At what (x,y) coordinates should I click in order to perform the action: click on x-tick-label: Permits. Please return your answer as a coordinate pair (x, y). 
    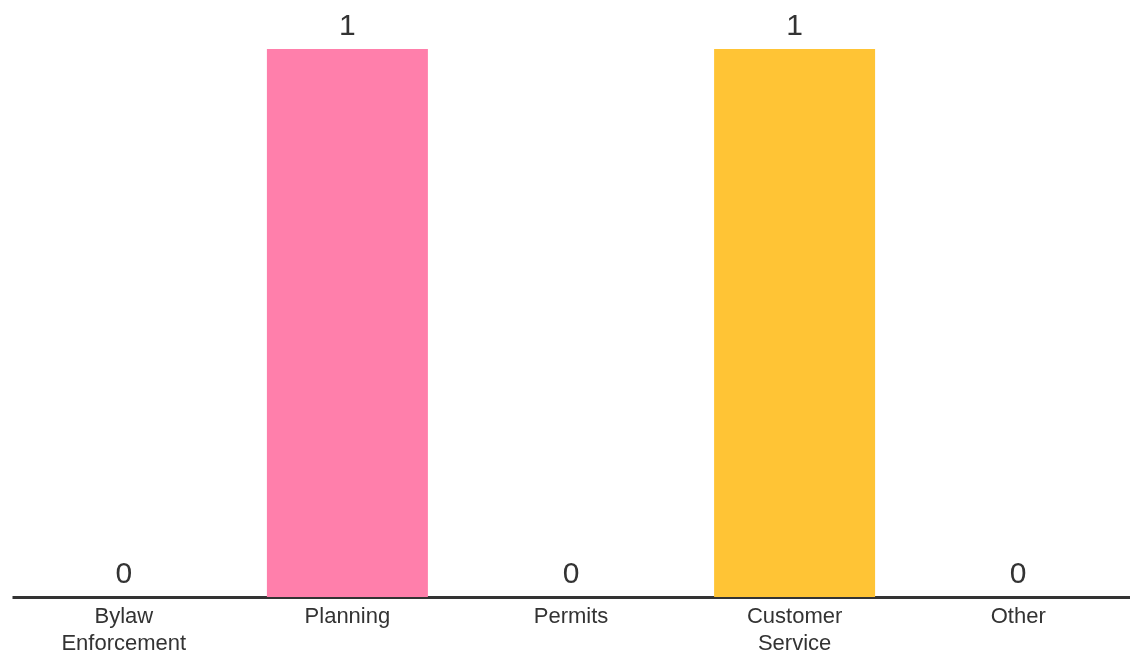
    Looking at the image, I should click on (571, 615).